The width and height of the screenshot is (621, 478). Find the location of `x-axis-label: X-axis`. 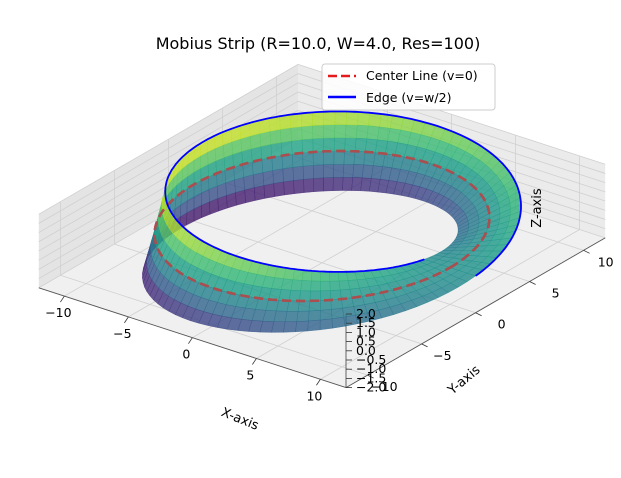

x-axis-label: X-axis is located at coordinates (240, 419).